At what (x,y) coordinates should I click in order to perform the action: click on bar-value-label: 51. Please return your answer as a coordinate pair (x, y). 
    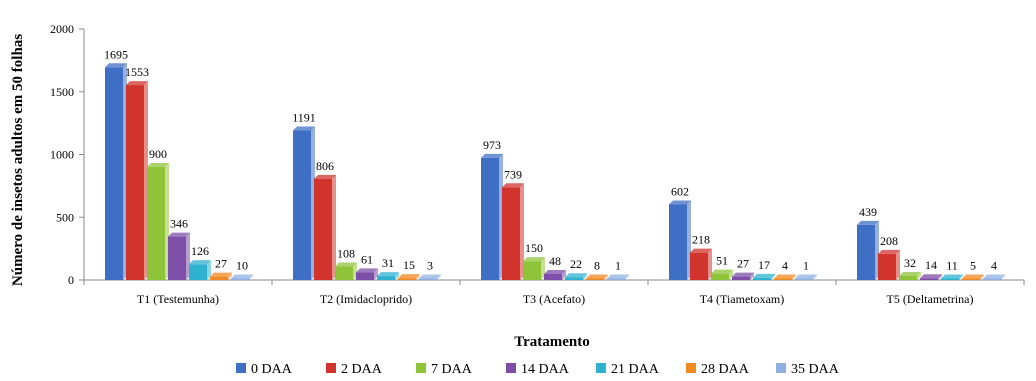
    Looking at the image, I should click on (722, 261).